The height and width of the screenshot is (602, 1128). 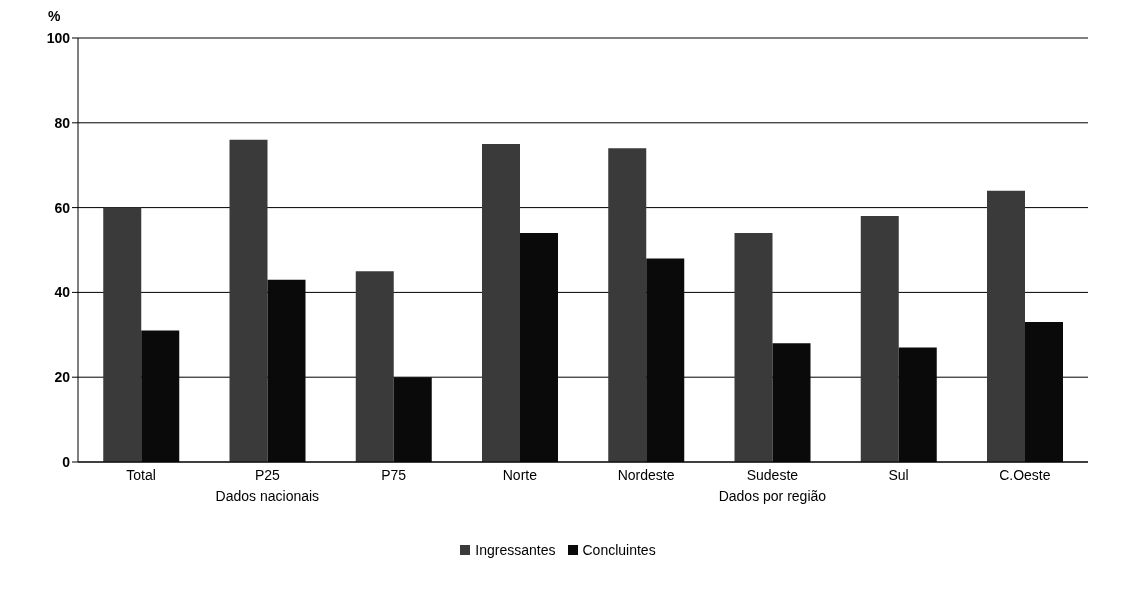 I want to click on y-tick-label: 80, so click(x=62, y=122).